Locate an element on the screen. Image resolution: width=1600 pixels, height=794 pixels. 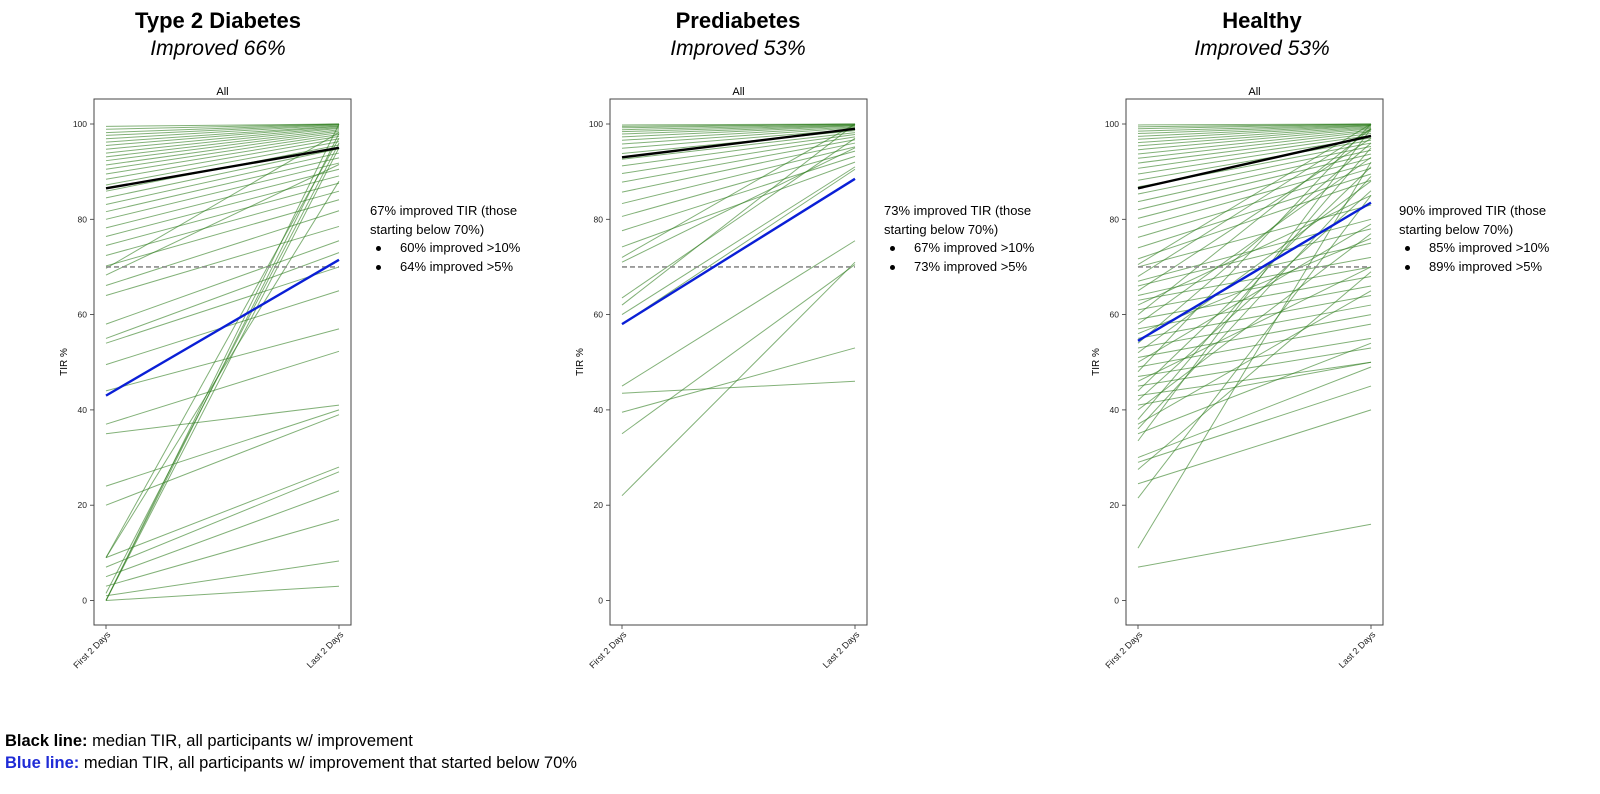
panel-2-ytick-label: 20 is located at coordinates (599, 505).